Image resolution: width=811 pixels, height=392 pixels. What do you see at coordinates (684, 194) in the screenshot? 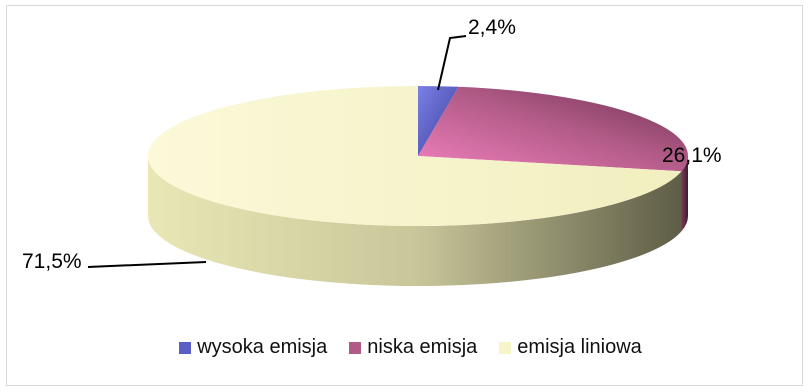
I see `slice-niska-emisja-side` at bounding box center [684, 194].